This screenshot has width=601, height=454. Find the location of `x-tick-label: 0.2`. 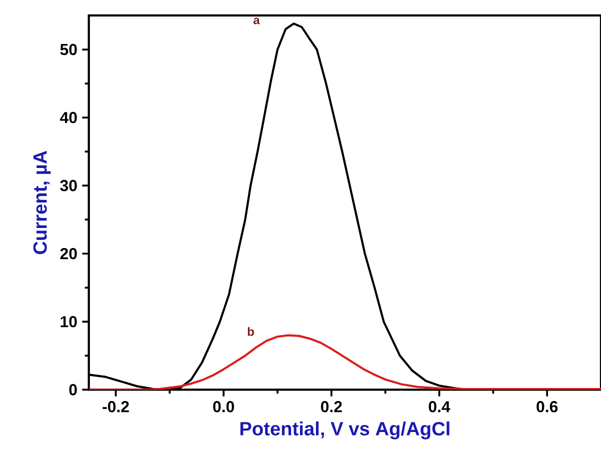

x-tick-label: 0.2 is located at coordinates (331, 406).